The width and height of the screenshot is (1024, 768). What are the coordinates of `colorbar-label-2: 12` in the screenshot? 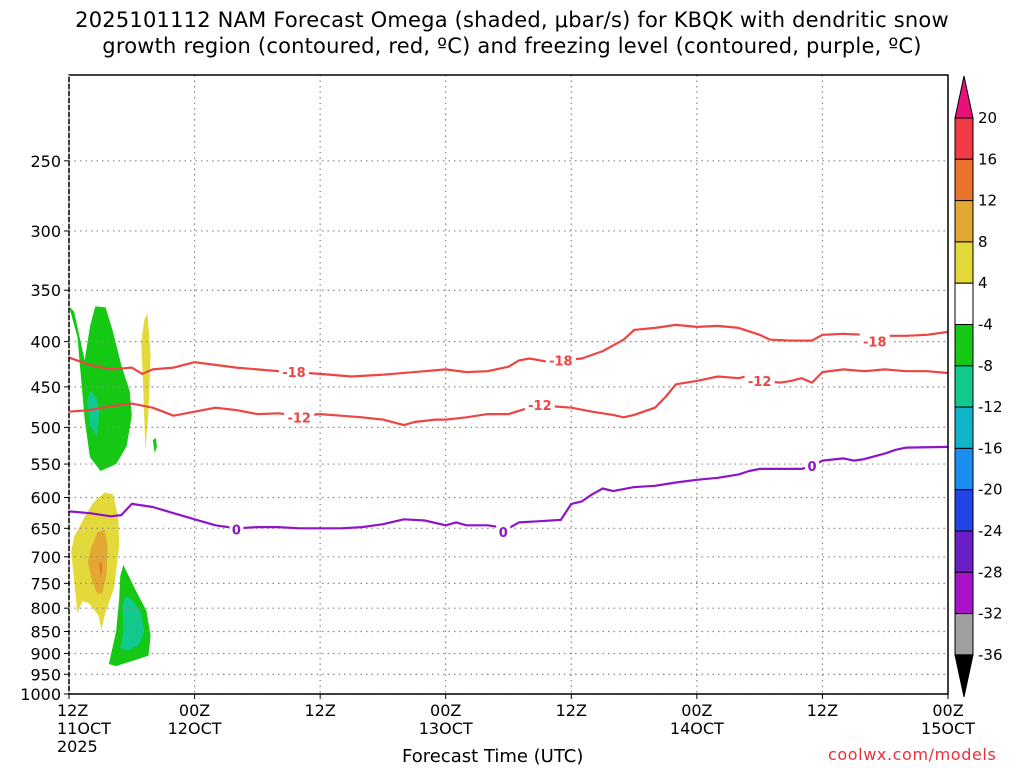 It's located at (987, 201).